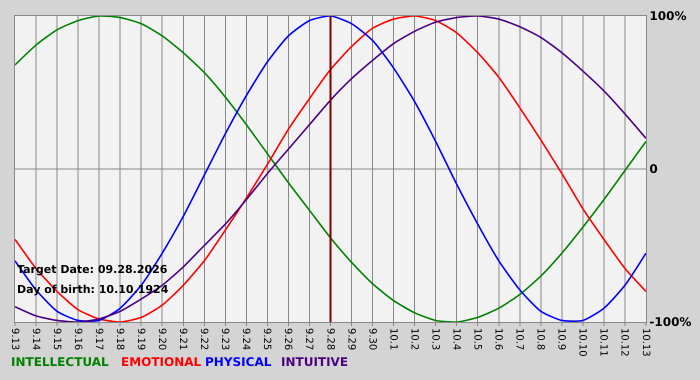  Describe the element at coordinates (182, 339) in the screenshot. I see `x-tick-label: 9.21` at that location.